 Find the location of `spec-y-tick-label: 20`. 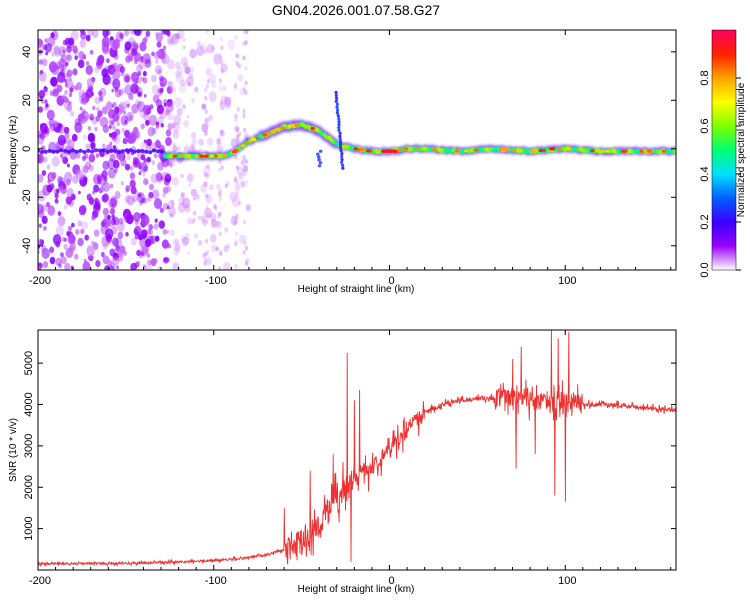

spec-y-tick-label: 20 is located at coordinates (27, 100).